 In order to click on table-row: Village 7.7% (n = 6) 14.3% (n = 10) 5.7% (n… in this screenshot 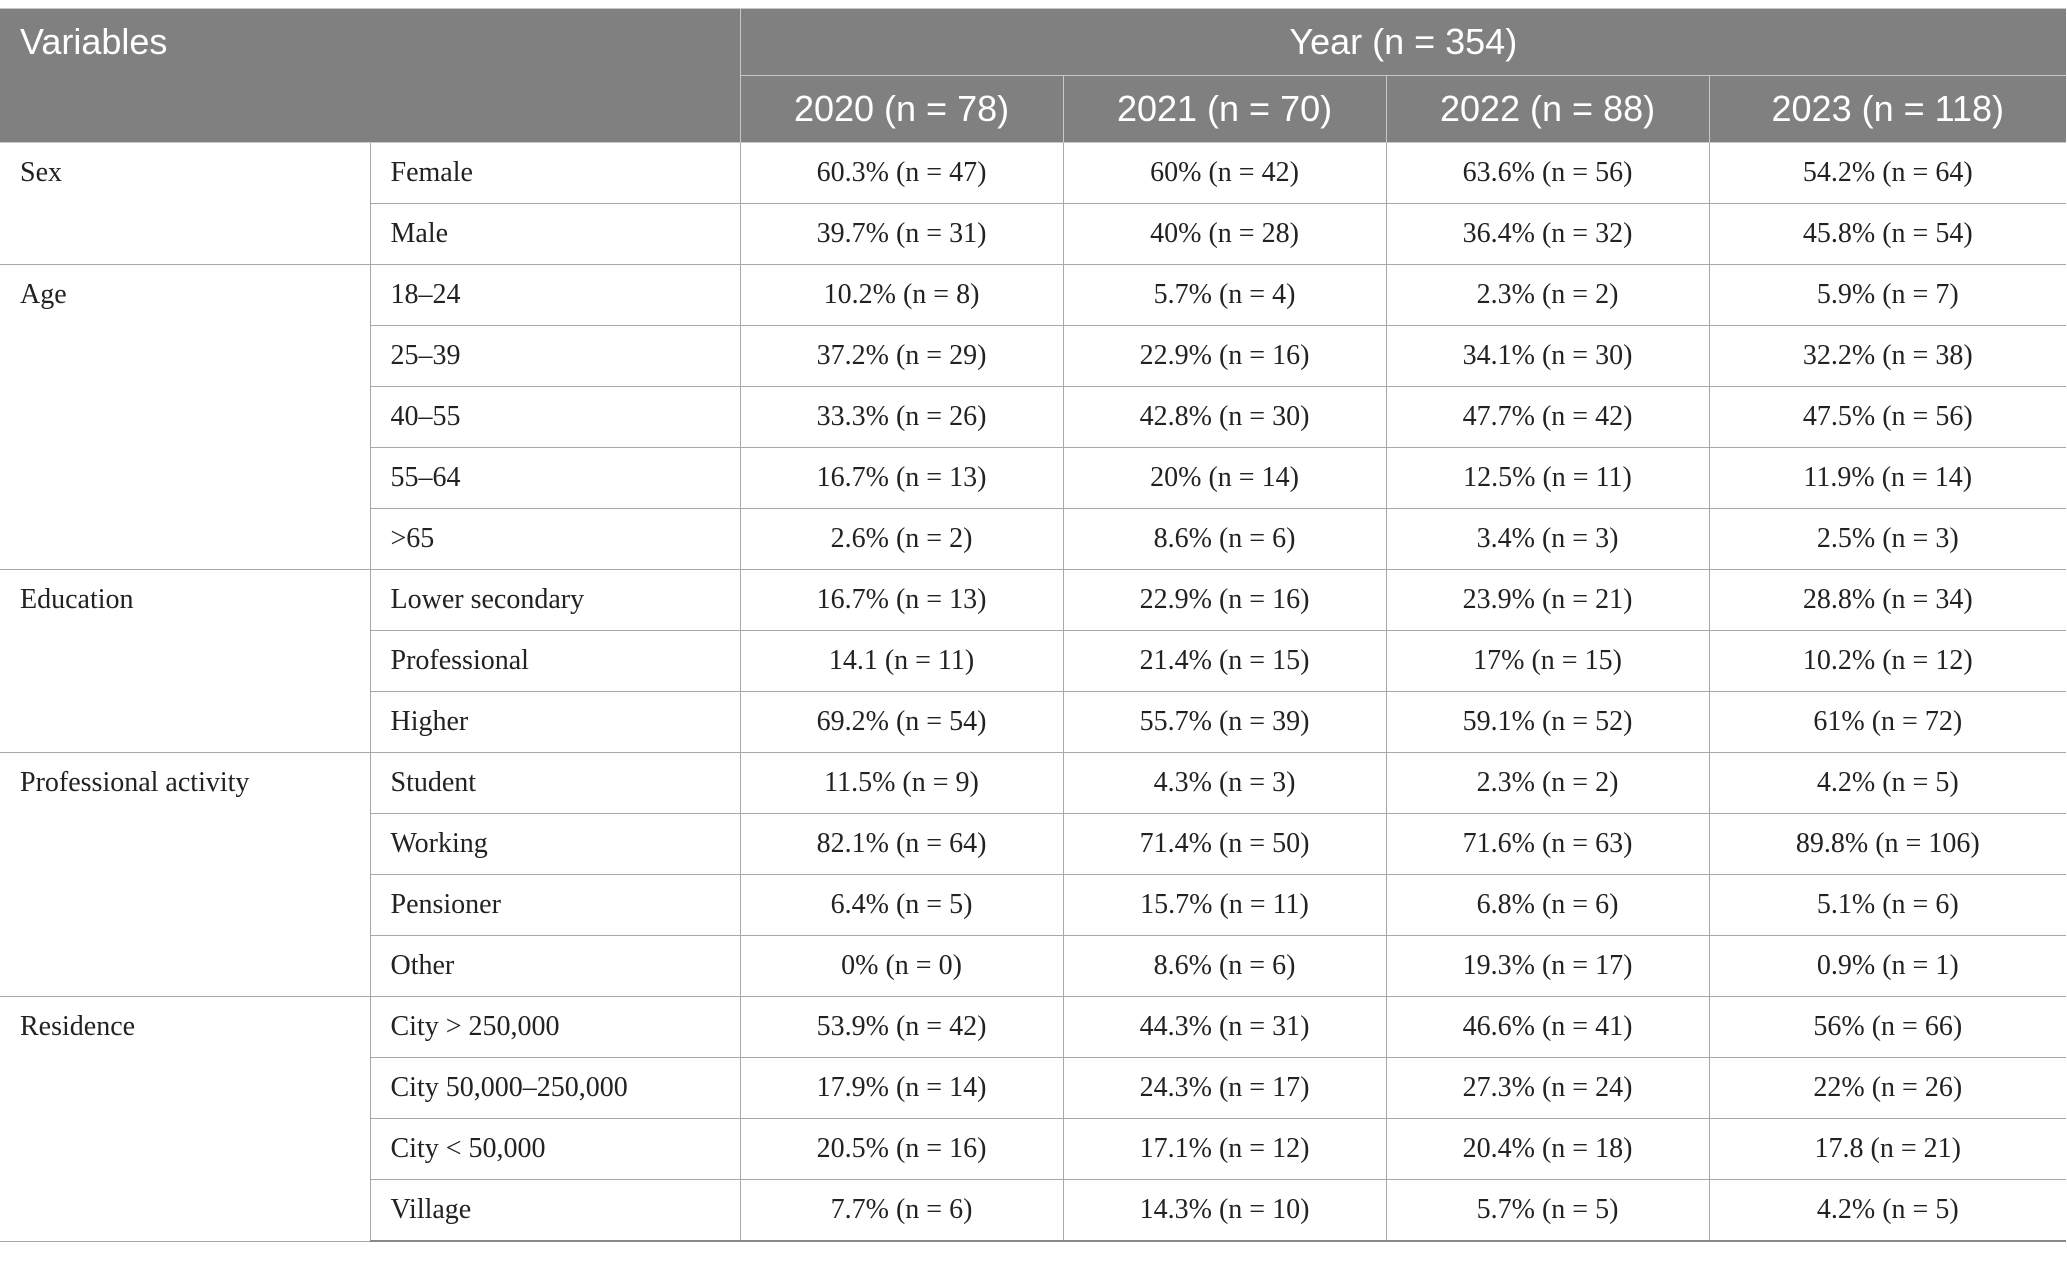, I will do `click(1033, 1210)`.